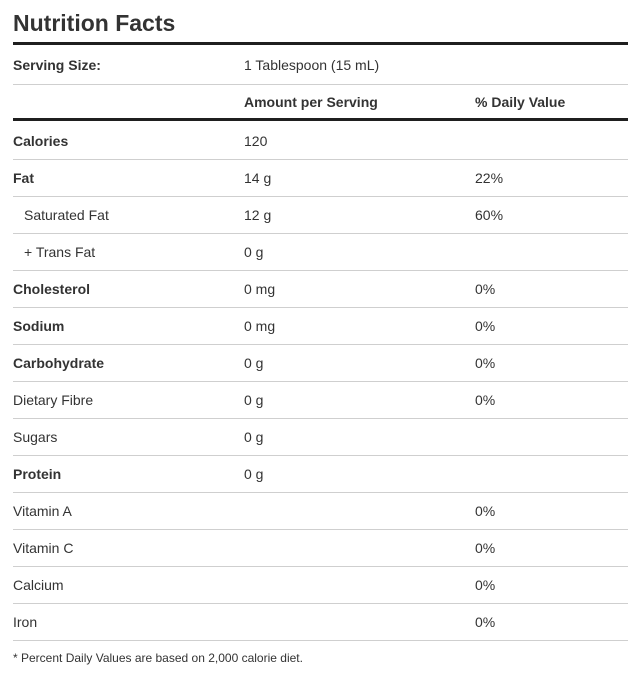 This screenshot has height=674, width=628. What do you see at coordinates (66, 215) in the screenshot?
I see `nutrient-name: Saturated Fat` at bounding box center [66, 215].